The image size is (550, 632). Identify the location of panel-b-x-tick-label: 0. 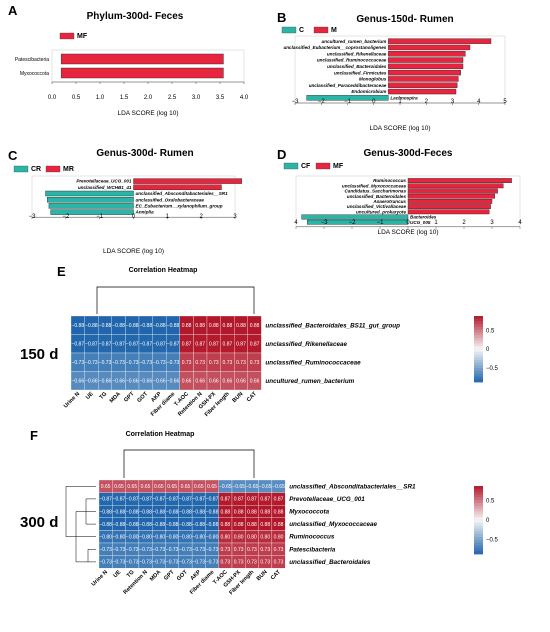
(374, 102).